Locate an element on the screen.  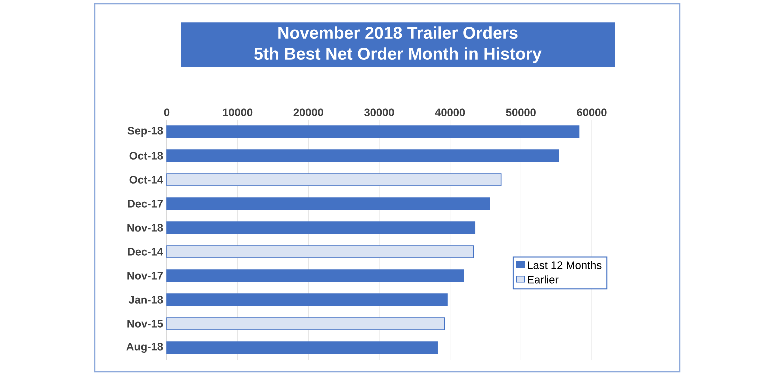
y-tick-label: Nov-17 is located at coordinates (145, 276).